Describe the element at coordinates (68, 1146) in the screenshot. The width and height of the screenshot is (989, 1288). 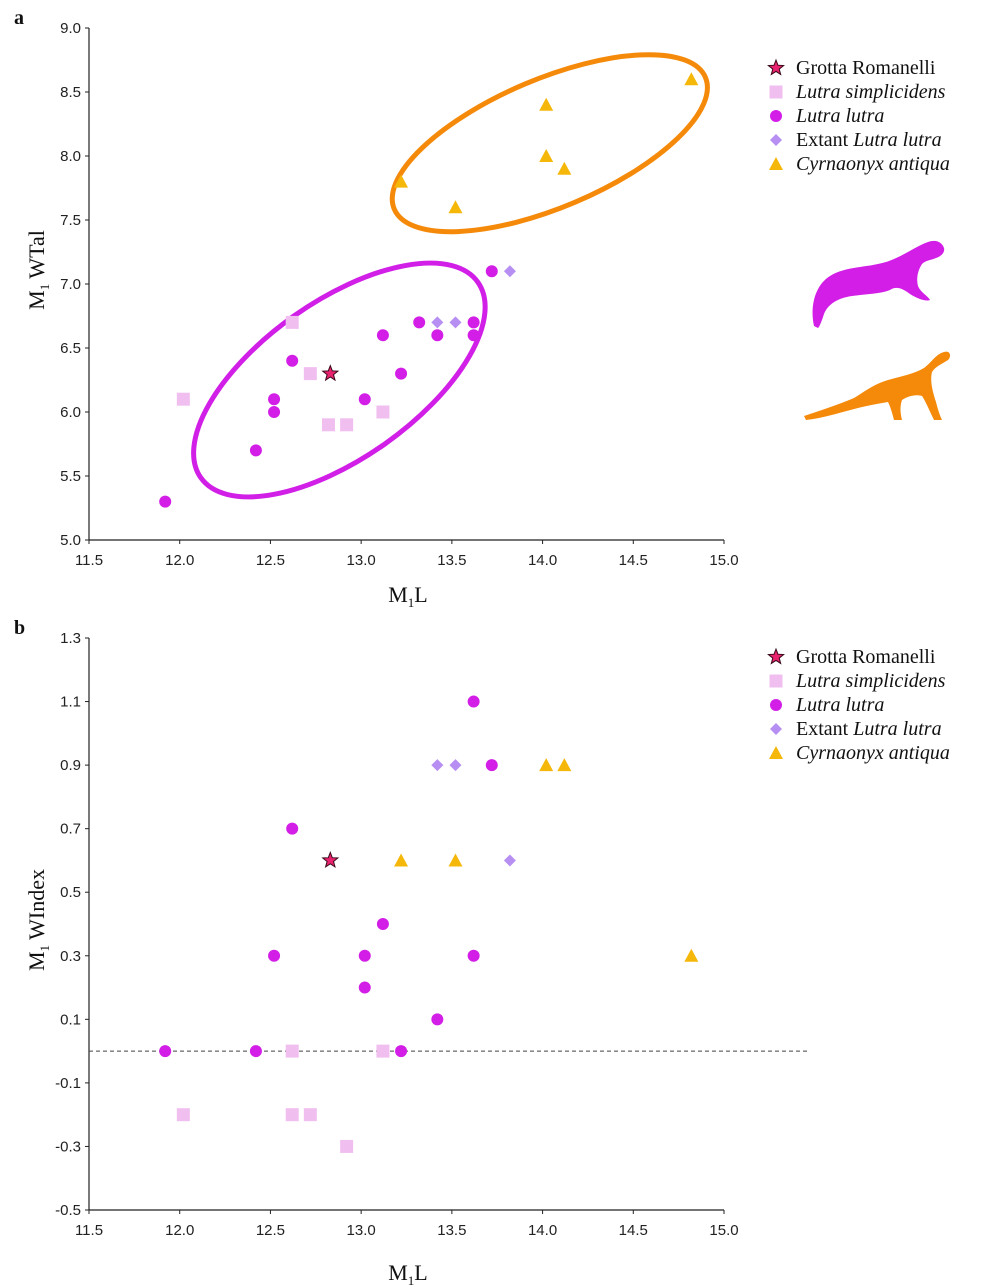
I see `y-tick-label: -0.3` at that location.